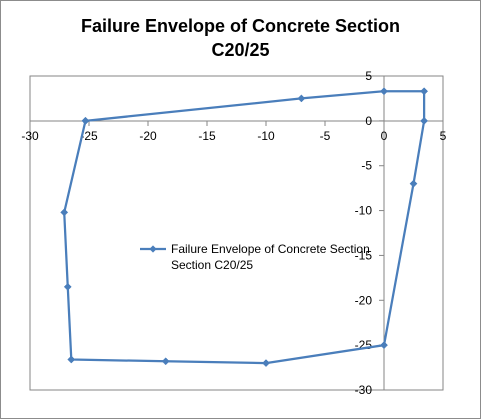 The image size is (481, 419). What do you see at coordinates (240, 50) in the screenshot?
I see `chart-title-line-2: C20/25` at bounding box center [240, 50].